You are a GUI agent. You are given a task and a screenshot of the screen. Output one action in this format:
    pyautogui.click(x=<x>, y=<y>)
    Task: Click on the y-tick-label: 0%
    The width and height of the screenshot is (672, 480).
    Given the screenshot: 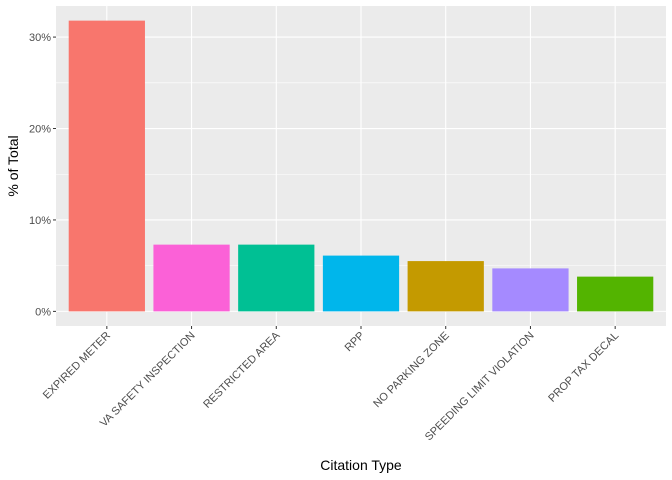 What is the action you would take?
    pyautogui.click(x=43, y=312)
    